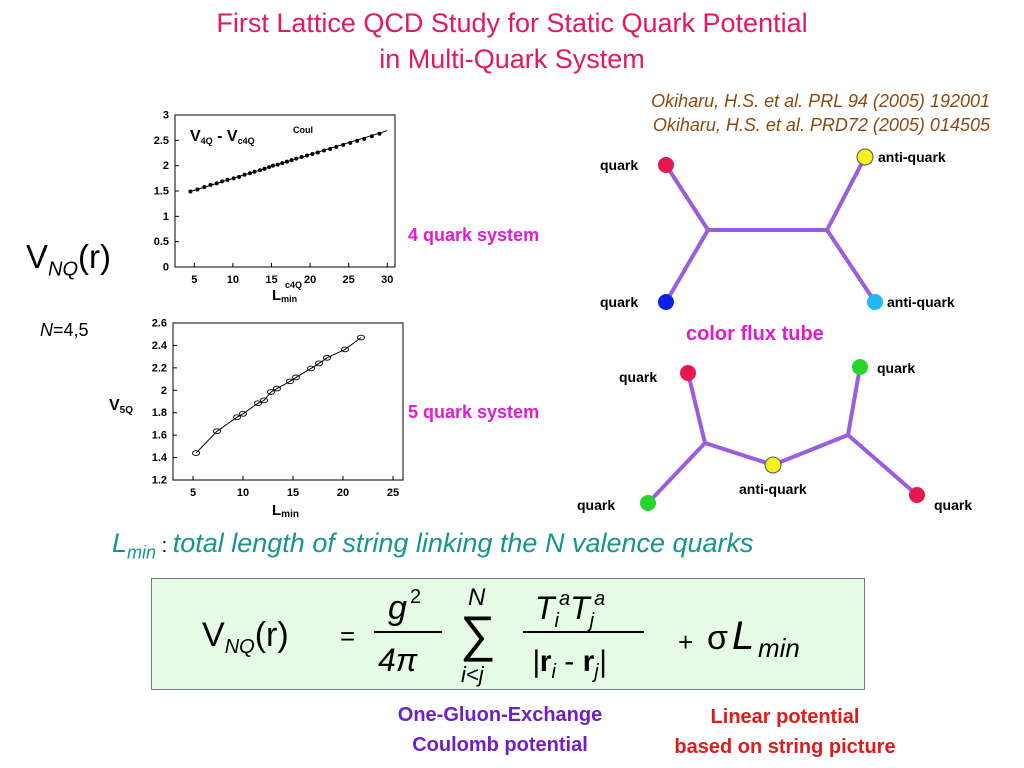 Image resolution: width=1024 pixels, height=768 pixels. I want to click on y-tick-label: 1, so click(166, 217).